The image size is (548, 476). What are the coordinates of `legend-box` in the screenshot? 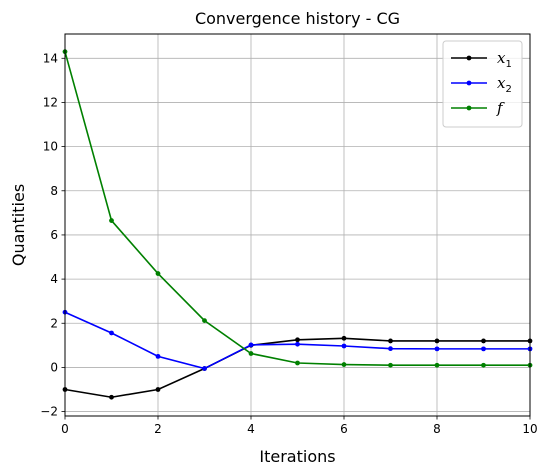 It's located at (482, 84).